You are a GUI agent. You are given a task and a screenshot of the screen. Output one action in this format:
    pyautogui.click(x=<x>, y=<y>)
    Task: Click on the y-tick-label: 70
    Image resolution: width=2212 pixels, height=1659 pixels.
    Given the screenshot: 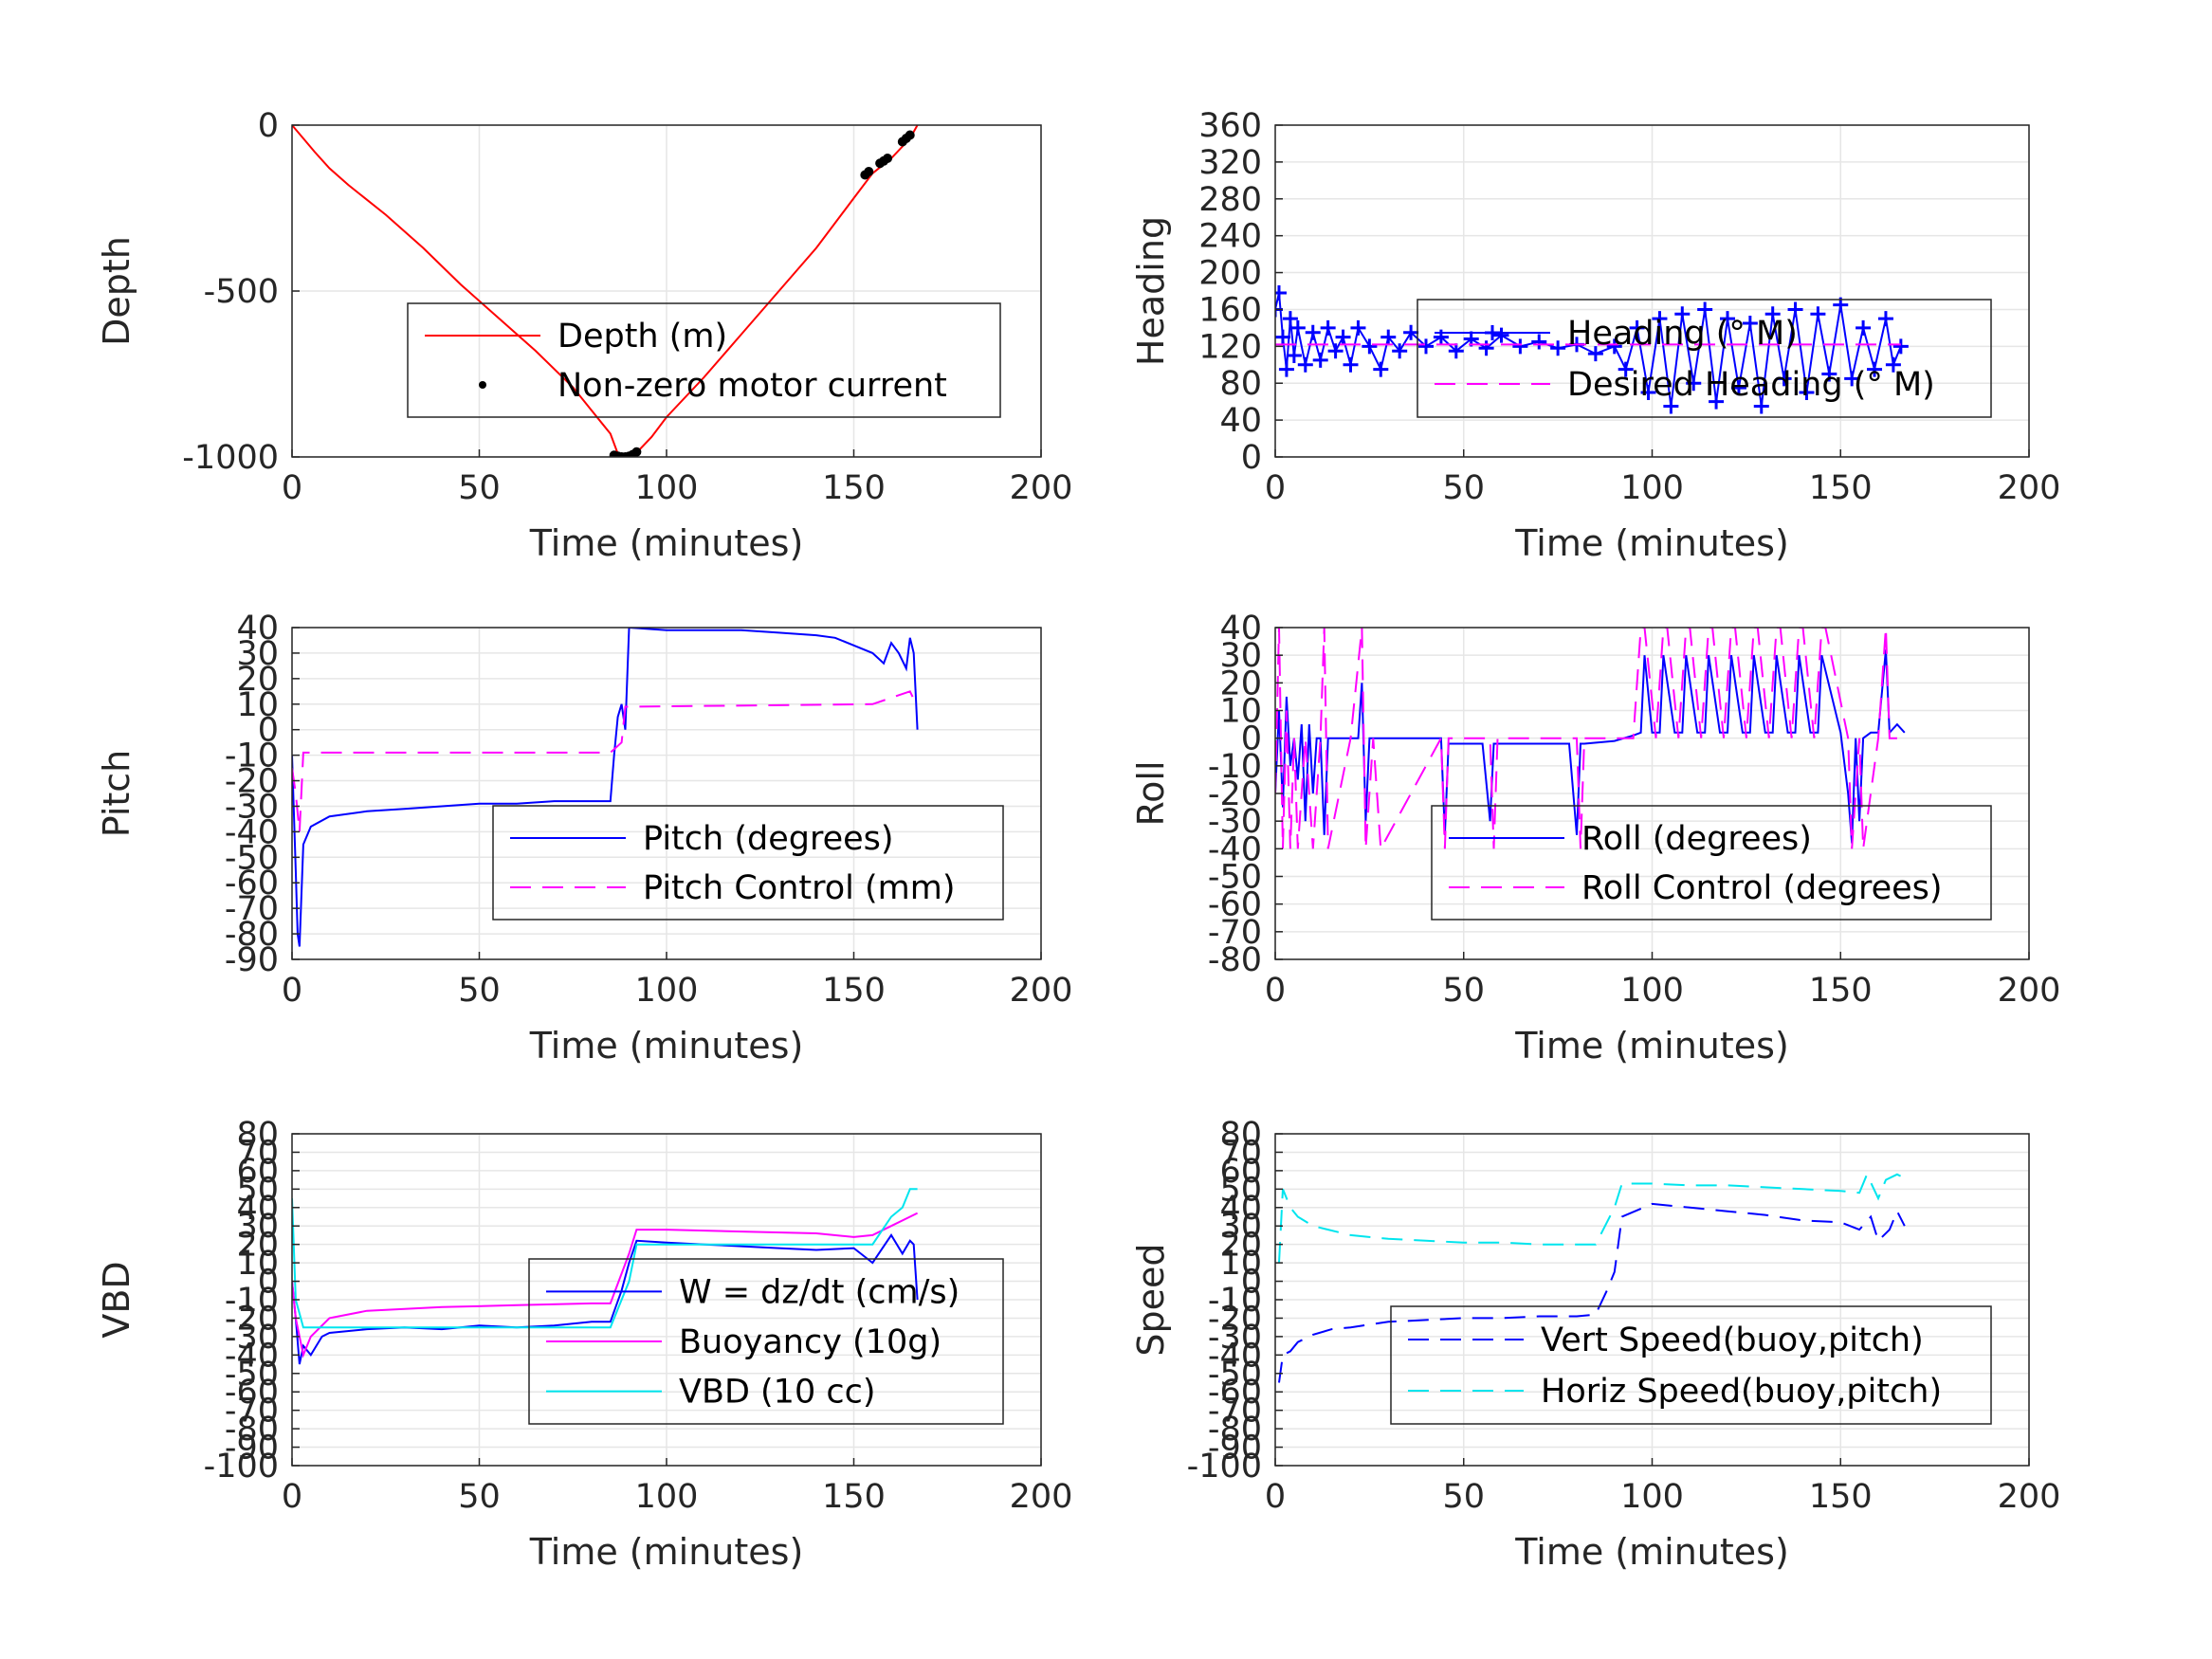 What is the action you would take?
    pyautogui.click(x=257, y=1153)
    